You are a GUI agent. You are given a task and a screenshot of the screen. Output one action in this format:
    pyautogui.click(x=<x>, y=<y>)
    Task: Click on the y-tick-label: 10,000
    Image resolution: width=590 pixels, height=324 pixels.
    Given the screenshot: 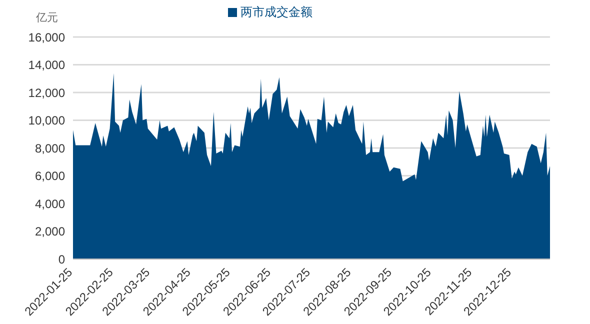 What is the action you would take?
    pyautogui.click(x=47, y=121)
    